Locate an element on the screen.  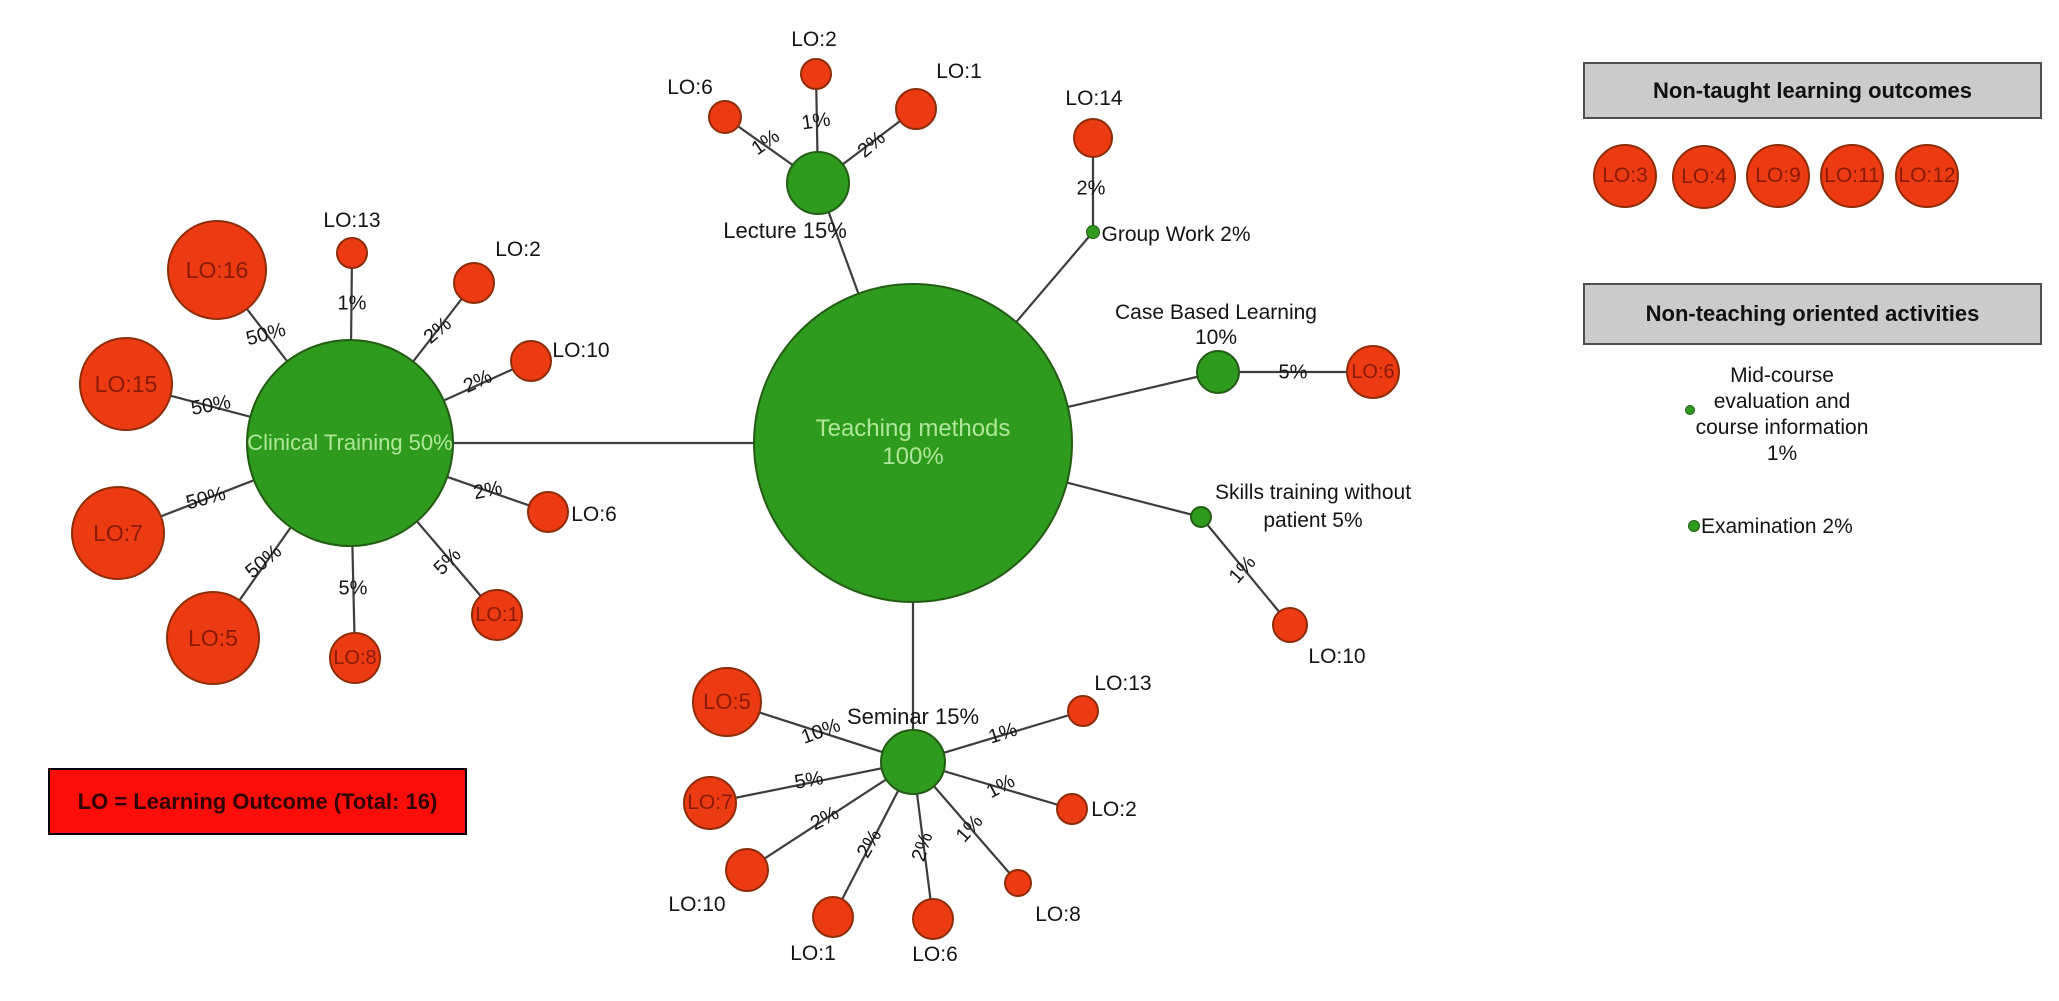
clinical-lo5-circle: LO:5 is located at coordinates (213, 638).